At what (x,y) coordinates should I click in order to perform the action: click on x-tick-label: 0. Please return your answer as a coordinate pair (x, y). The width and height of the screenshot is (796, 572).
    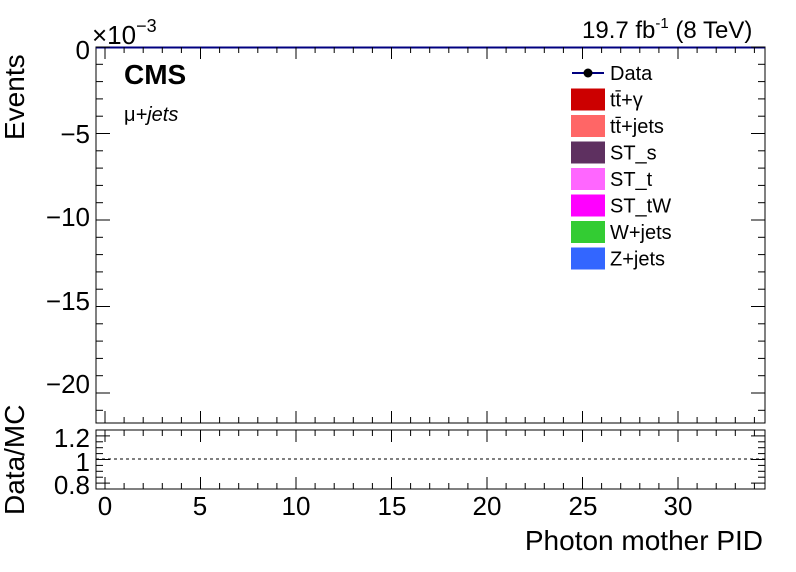
    Looking at the image, I should click on (105, 506).